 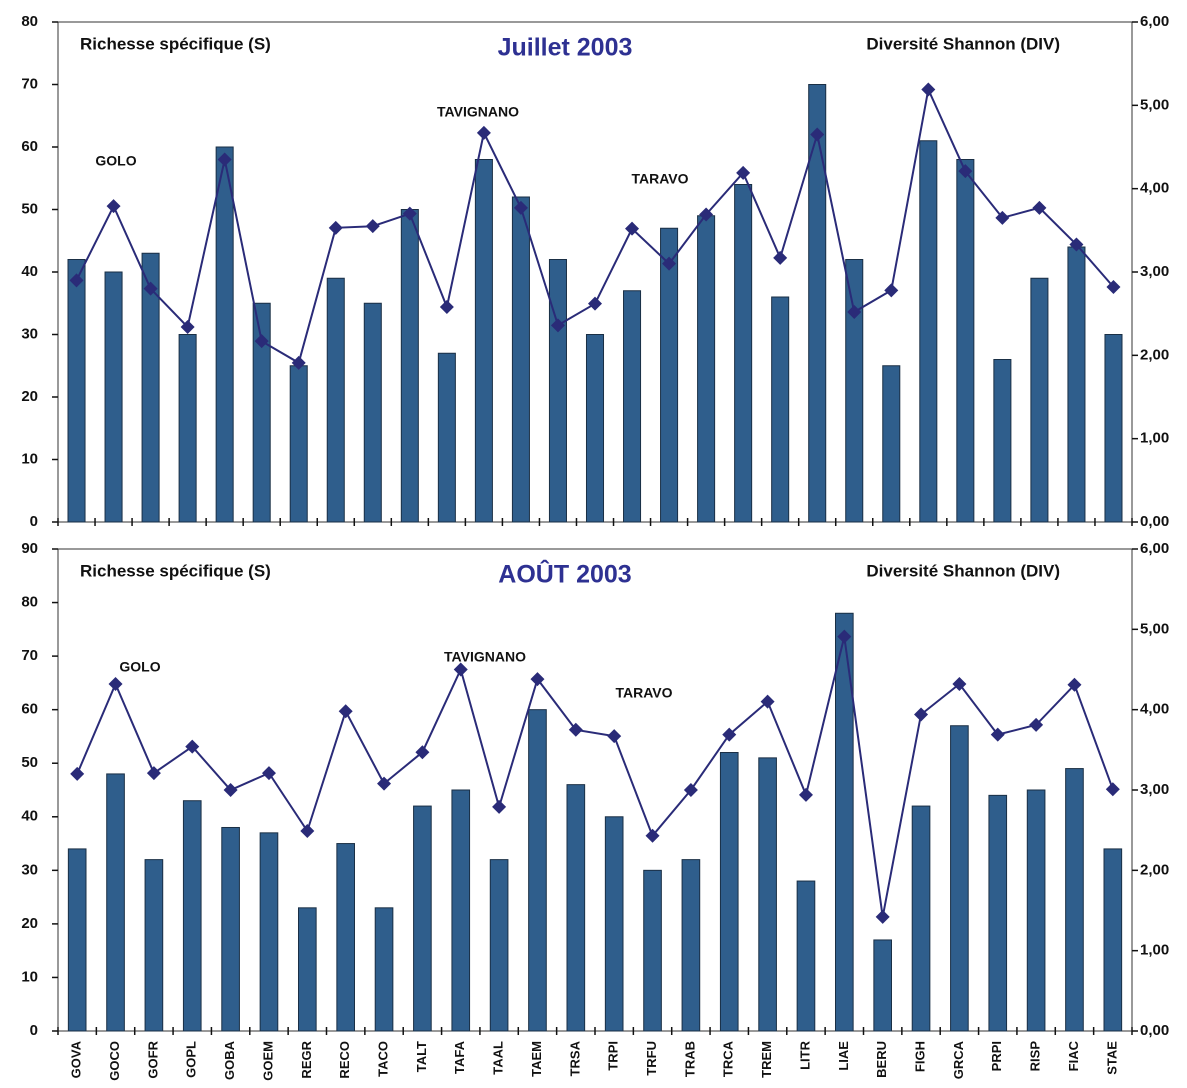 What do you see at coordinates (651, 1058) in the screenshot?
I see `x-tick-label: TRFU` at bounding box center [651, 1058].